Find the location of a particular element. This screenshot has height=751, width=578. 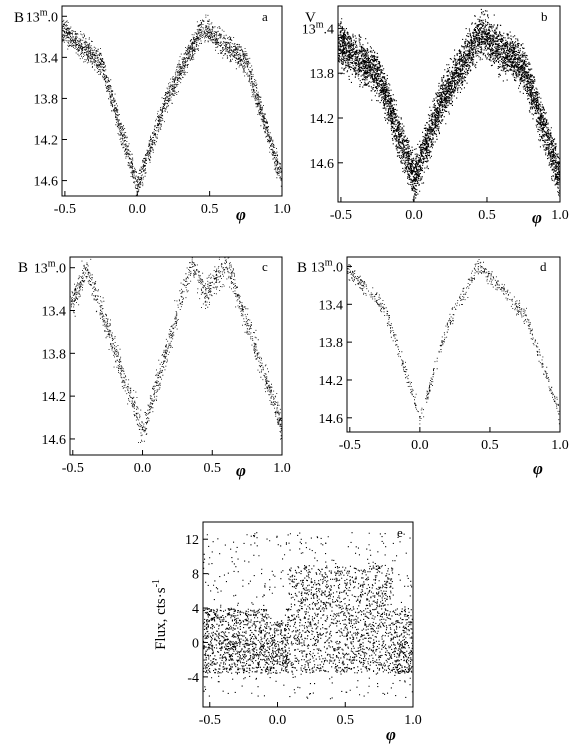

panel-c: -0.5 0.0 0.5 1.0 13m.0 13.4 13.8 14.2 14.6 B c φ is located at coordinates (154, 368).